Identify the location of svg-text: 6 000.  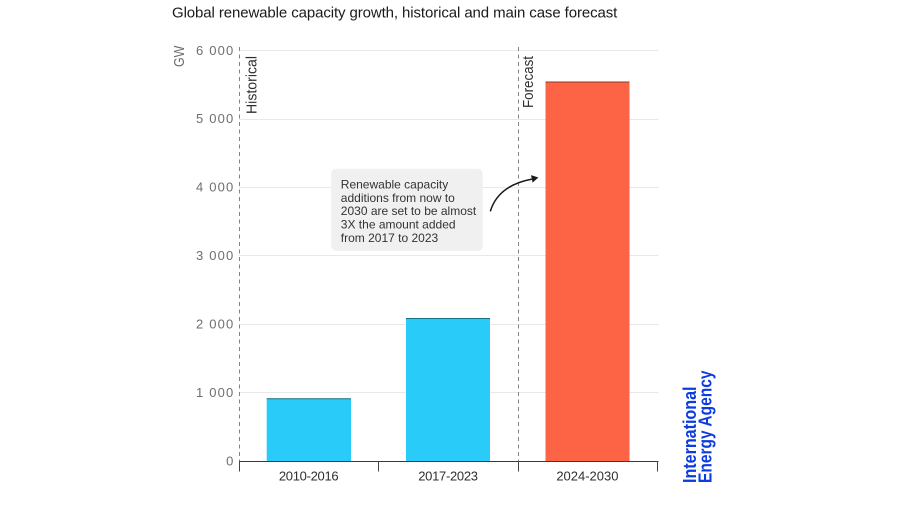
(215, 50).